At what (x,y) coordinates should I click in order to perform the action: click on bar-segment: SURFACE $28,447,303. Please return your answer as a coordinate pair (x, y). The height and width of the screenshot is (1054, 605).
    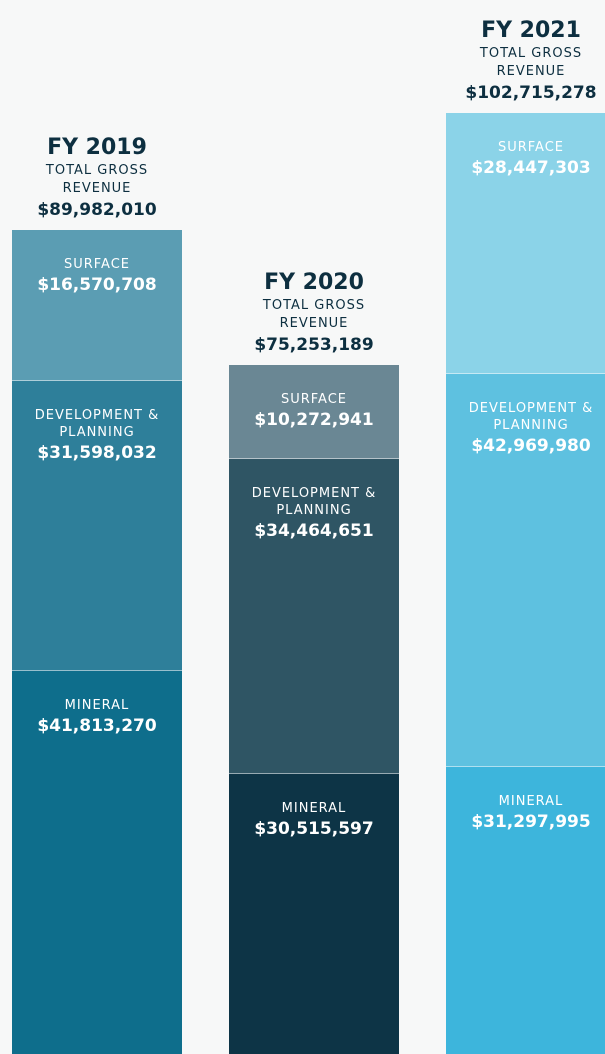
    Looking at the image, I should click on (525, 243).